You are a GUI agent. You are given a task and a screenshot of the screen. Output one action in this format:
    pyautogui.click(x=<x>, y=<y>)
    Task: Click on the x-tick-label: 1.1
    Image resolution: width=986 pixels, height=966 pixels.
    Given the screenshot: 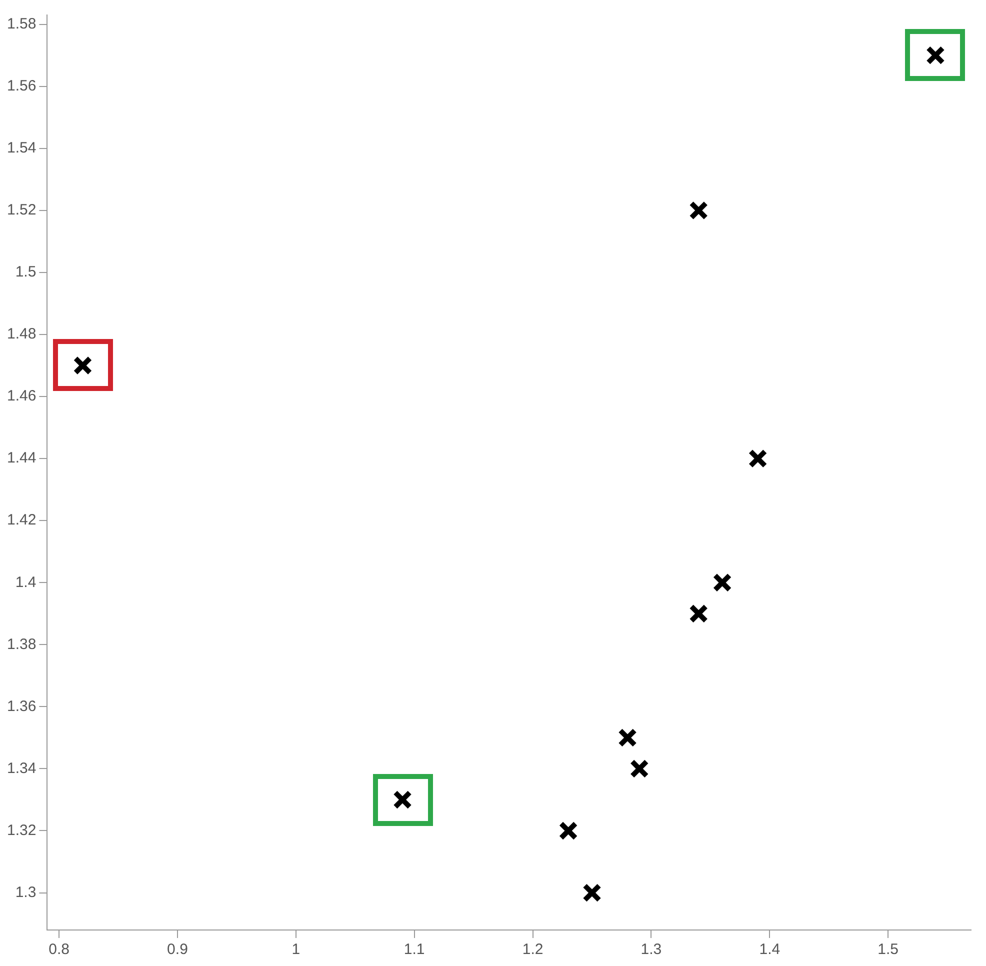 What is the action you would take?
    pyautogui.click(x=414, y=949)
    